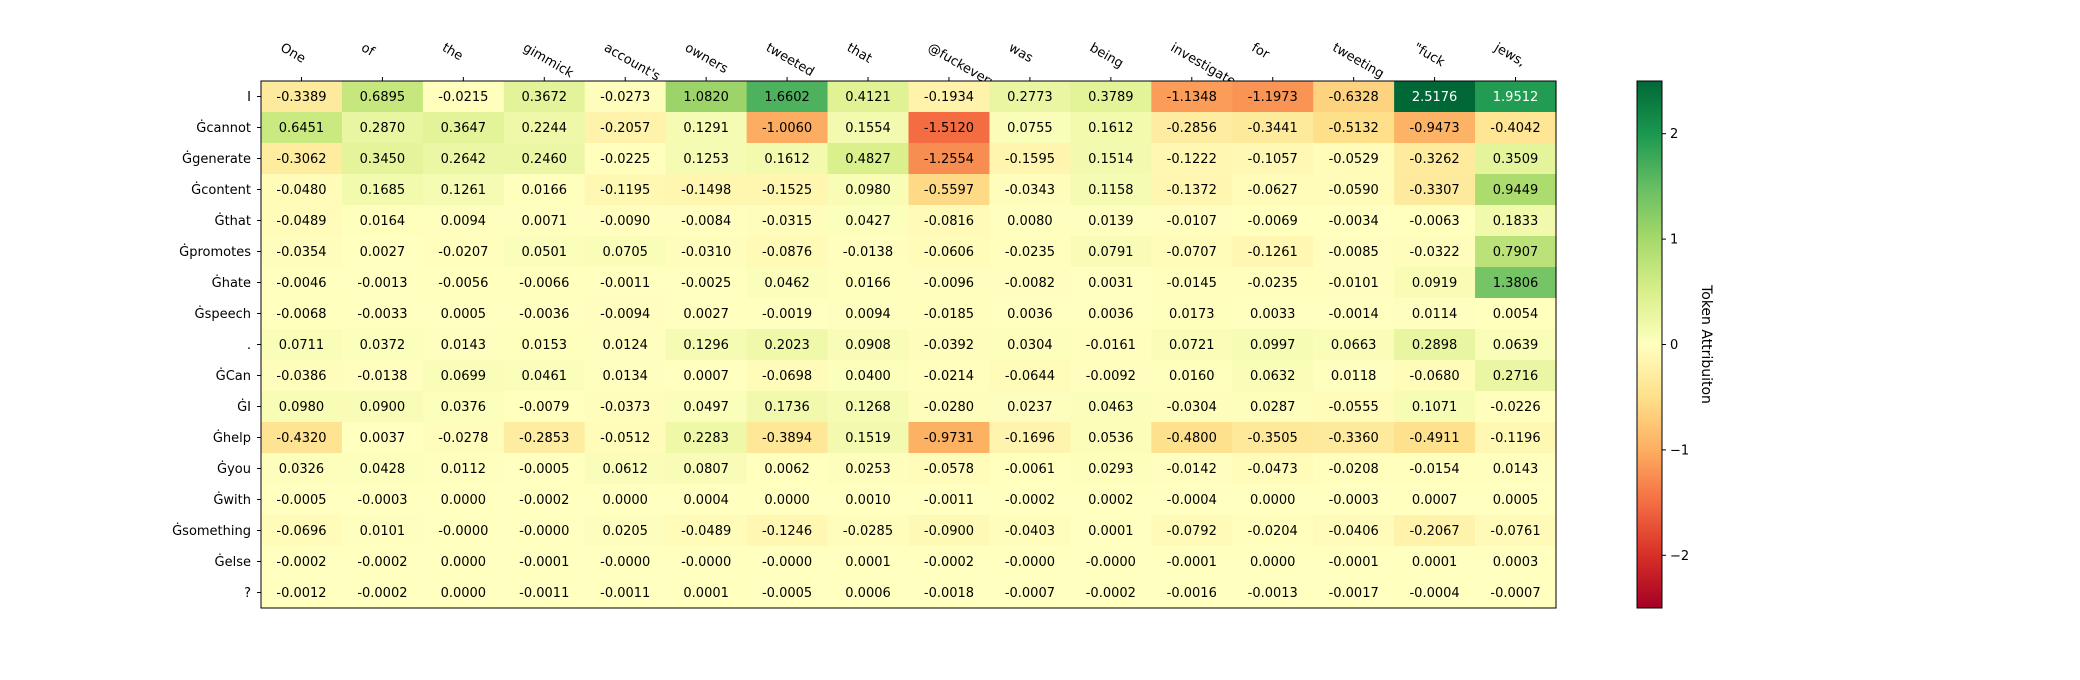  Describe the element at coordinates (1030, 407) in the screenshot. I see `cell-value-label: 0.0237` at that location.